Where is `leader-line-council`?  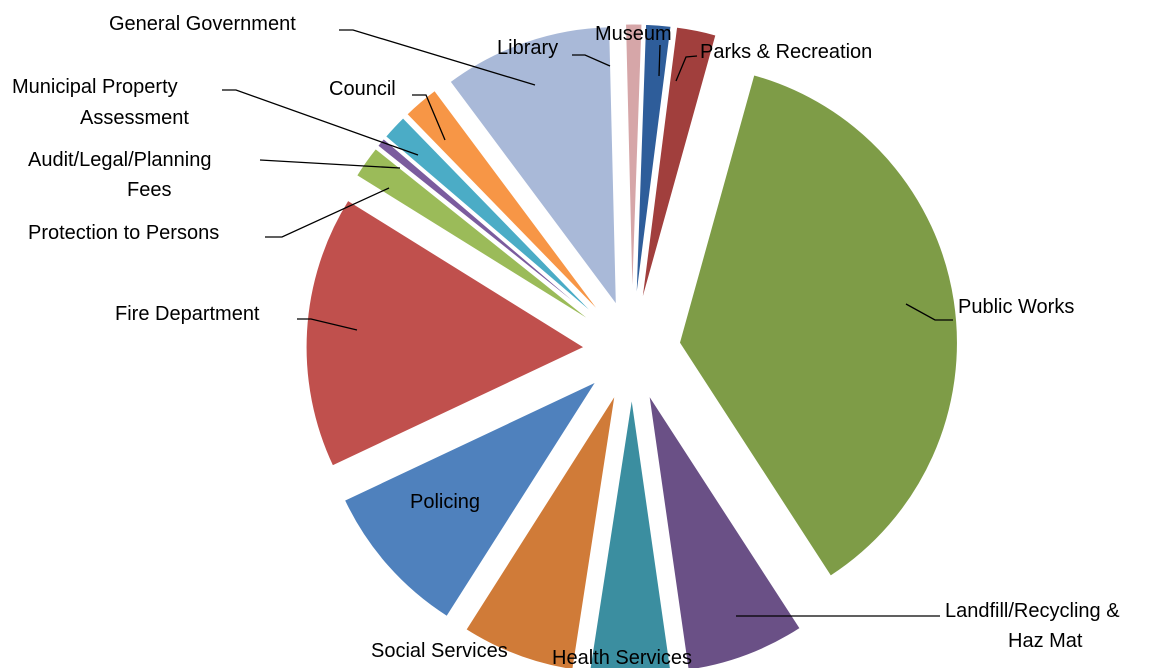
leader-line-council is located at coordinates (429, 117).